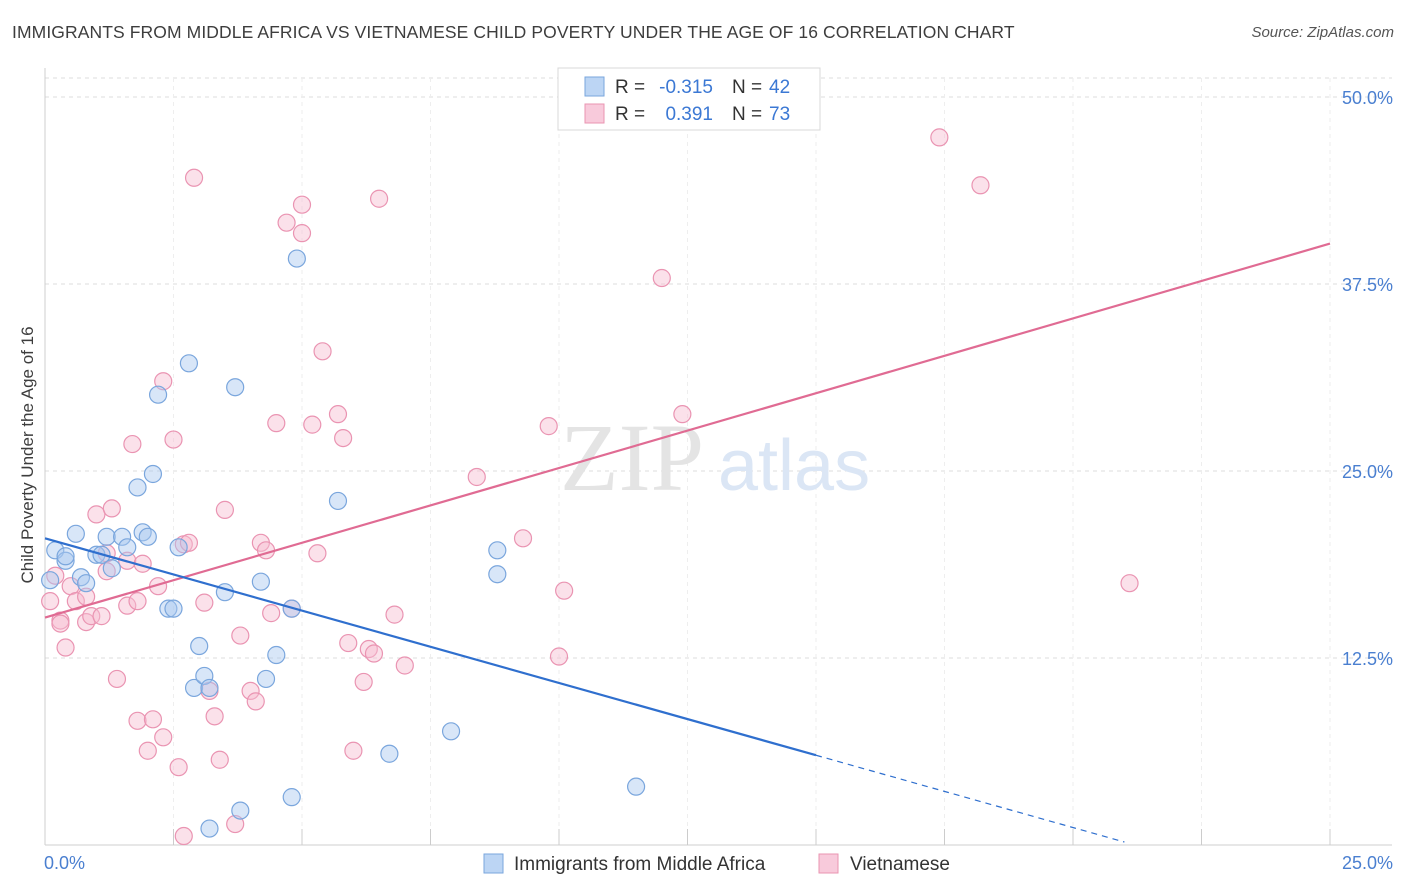 Image resolution: width=1406 pixels, height=892 pixels. Describe the element at coordinates (1367, 863) in the screenshot. I see `x-tick-label-max: 25.0%` at that location.